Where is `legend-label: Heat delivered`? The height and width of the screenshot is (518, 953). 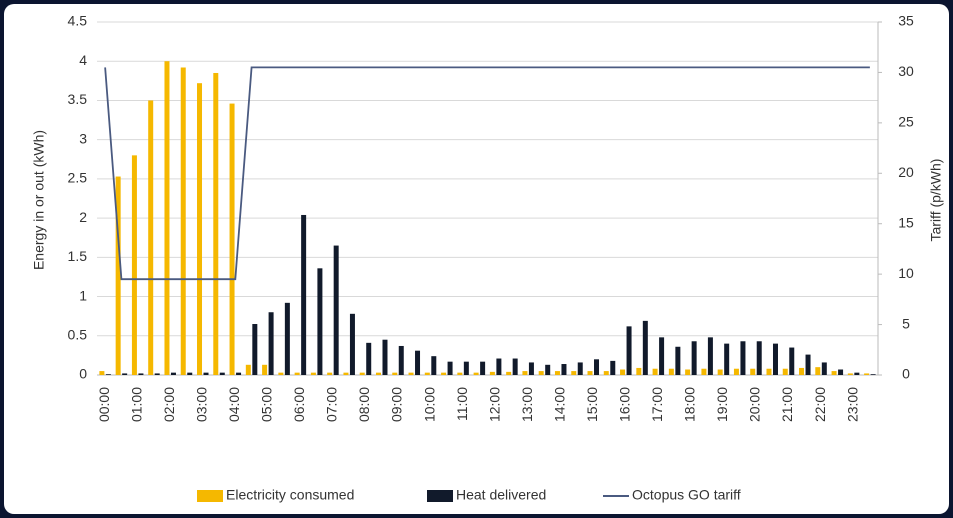 legend-label: Heat delivered is located at coordinates (501, 495).